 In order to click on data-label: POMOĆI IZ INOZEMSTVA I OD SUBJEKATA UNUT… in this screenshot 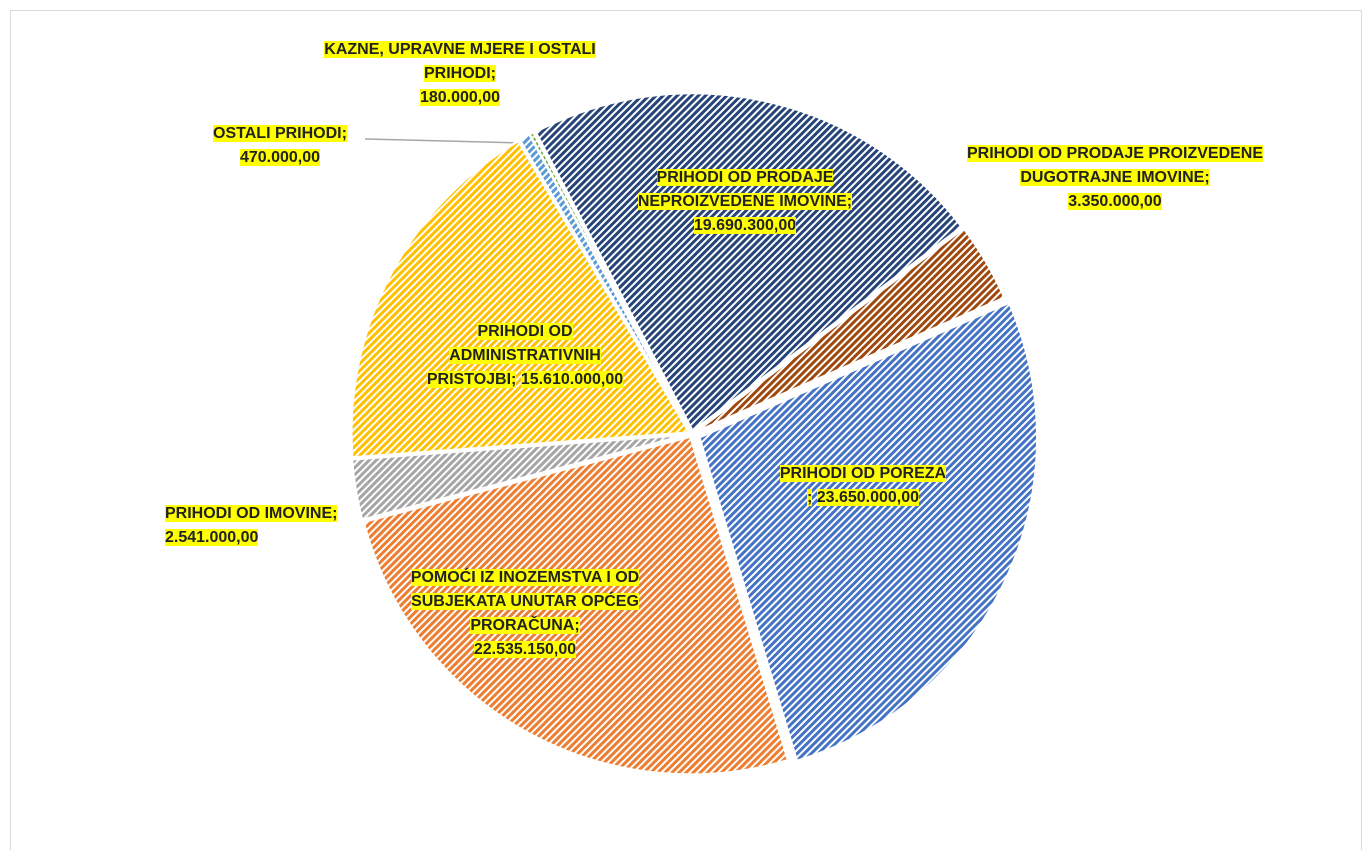, I will do `click(525, 614)`.